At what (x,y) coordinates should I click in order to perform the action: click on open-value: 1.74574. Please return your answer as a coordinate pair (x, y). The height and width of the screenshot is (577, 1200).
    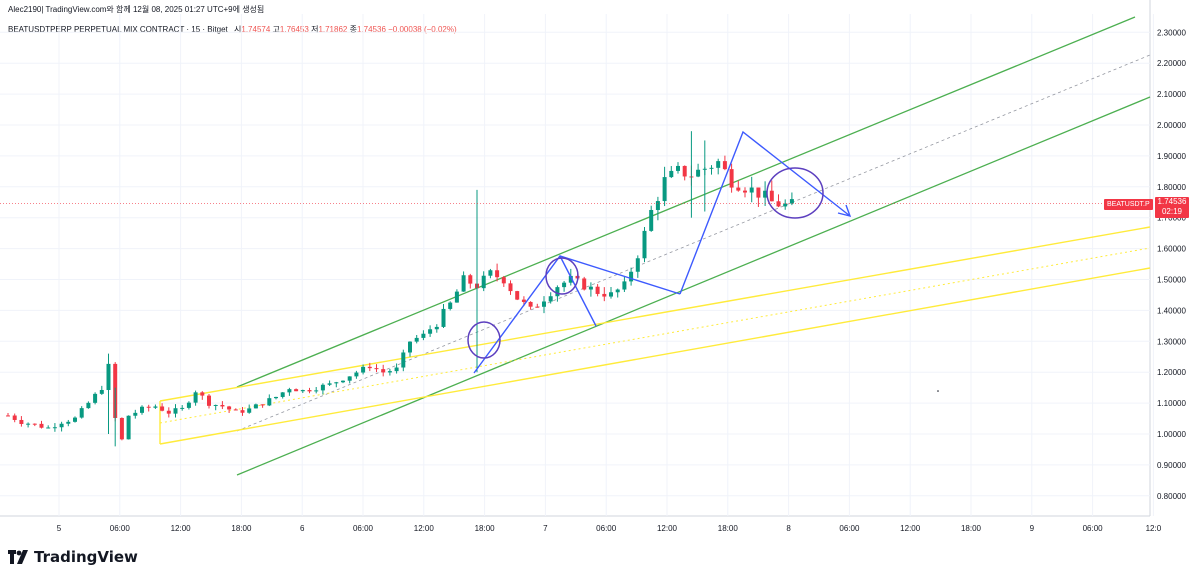
    Looking at the image, I should click on (256, 29).